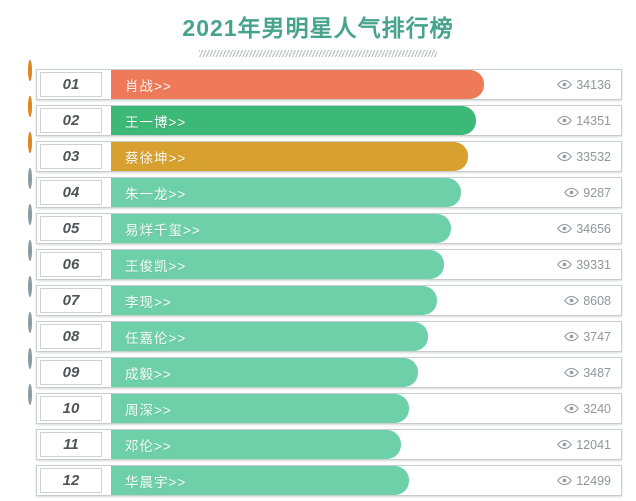 This screenshot has width=636, height=501. What do you see at coordinates (593, 264) in the screenshot?
I see `view-count: 39331` at bounding box center [593, 264].